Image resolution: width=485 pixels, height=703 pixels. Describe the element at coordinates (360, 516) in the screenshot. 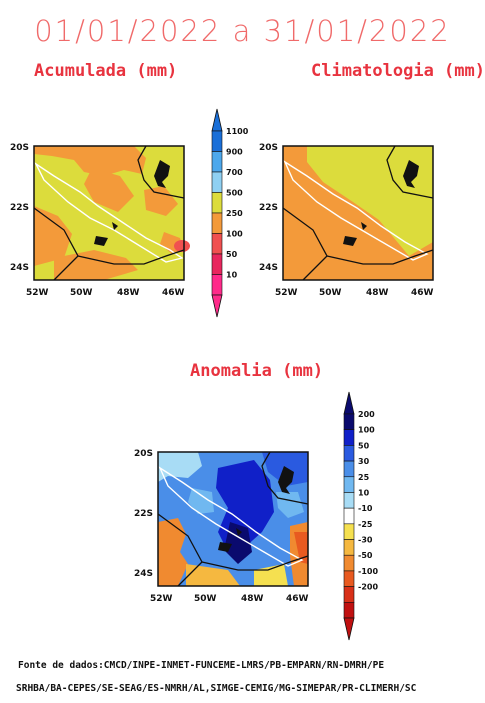

I see `anomaly-colorbar: 200 100 50 30 25 10 -10 -25 -30 -50 -100 -200` at that location.